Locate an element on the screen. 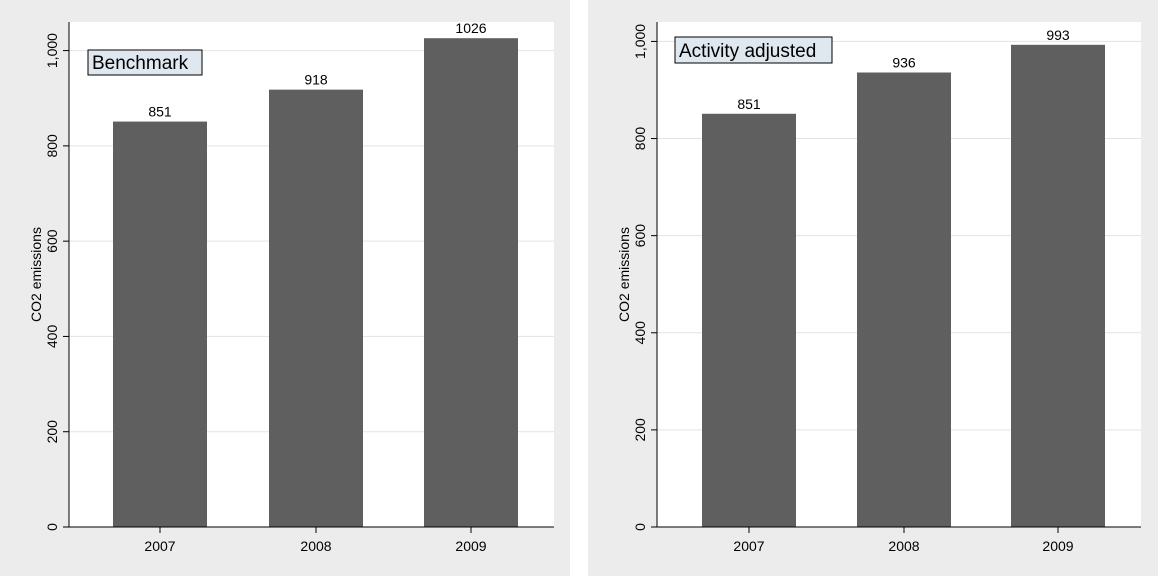 The width and height of the screenshot is (1160, 576). chart-title: Benchmark is located at coordinates (140, 63).